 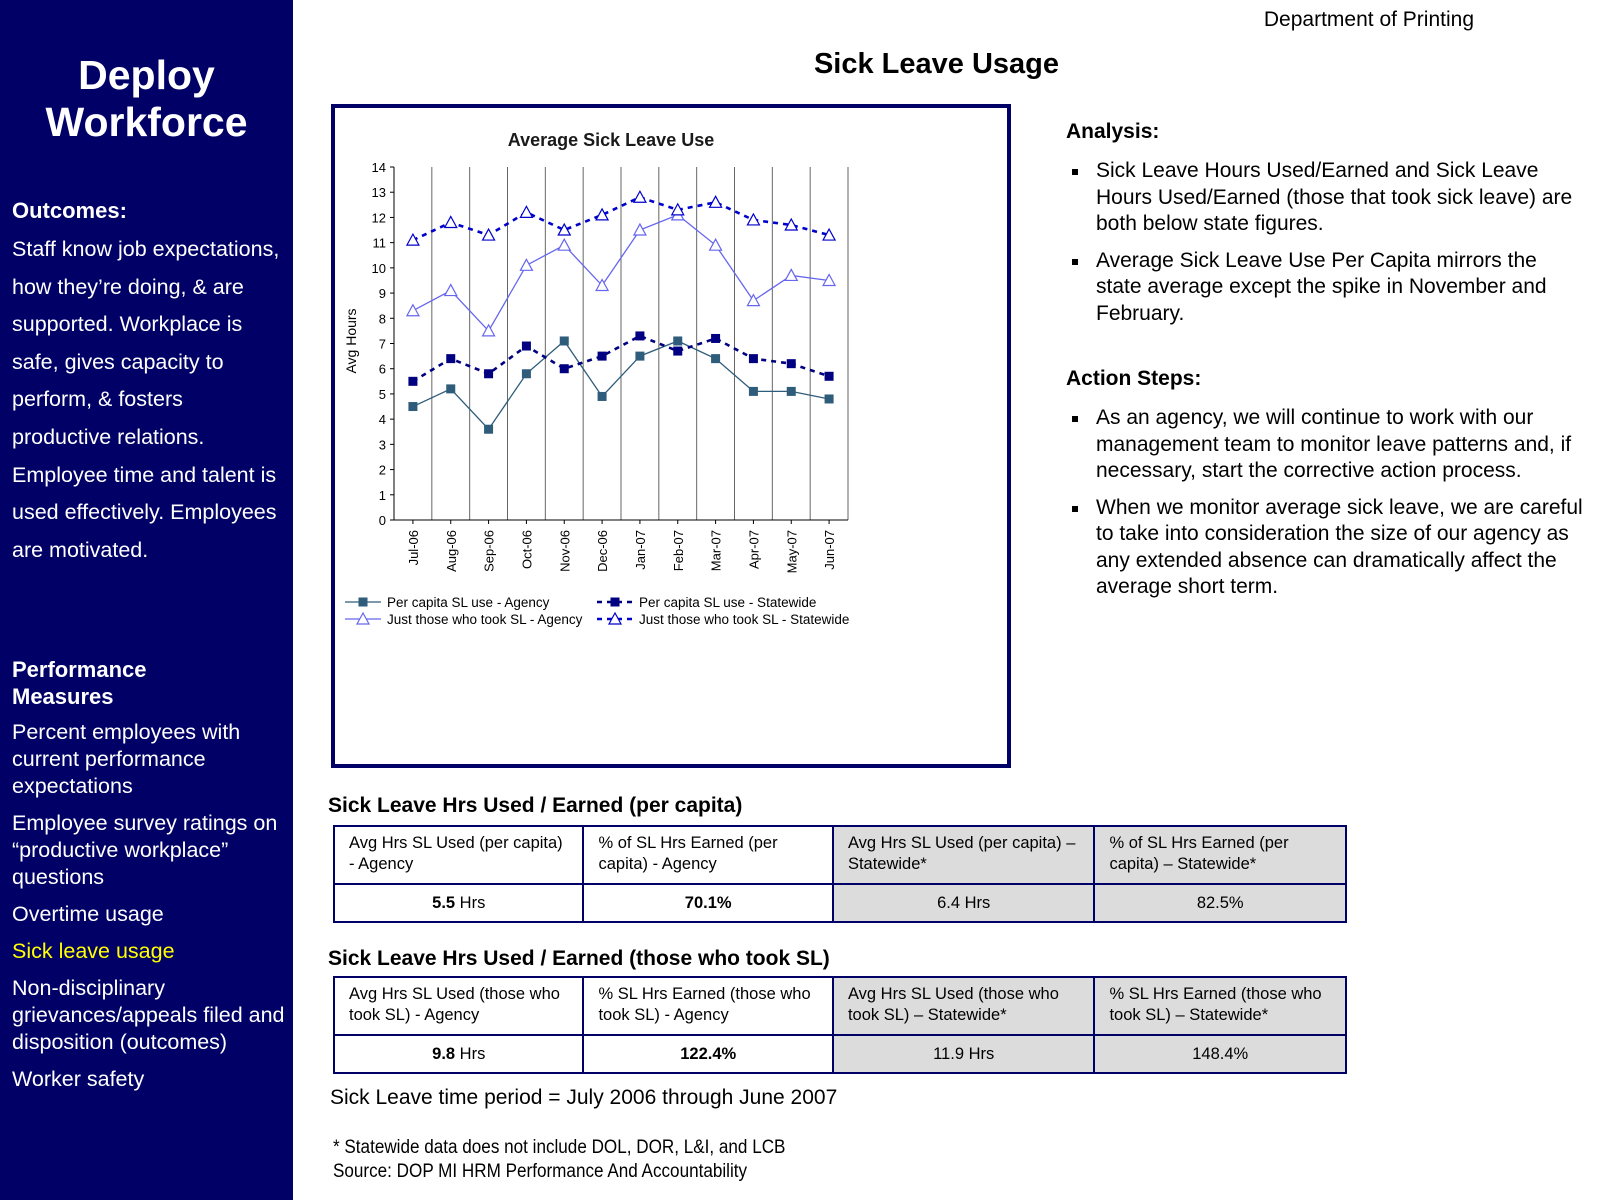 I want to click on table-value-row: 9.8 Hrs 122.4% 11.9 Hrs 148.4%, so click(x=839, y=1054).